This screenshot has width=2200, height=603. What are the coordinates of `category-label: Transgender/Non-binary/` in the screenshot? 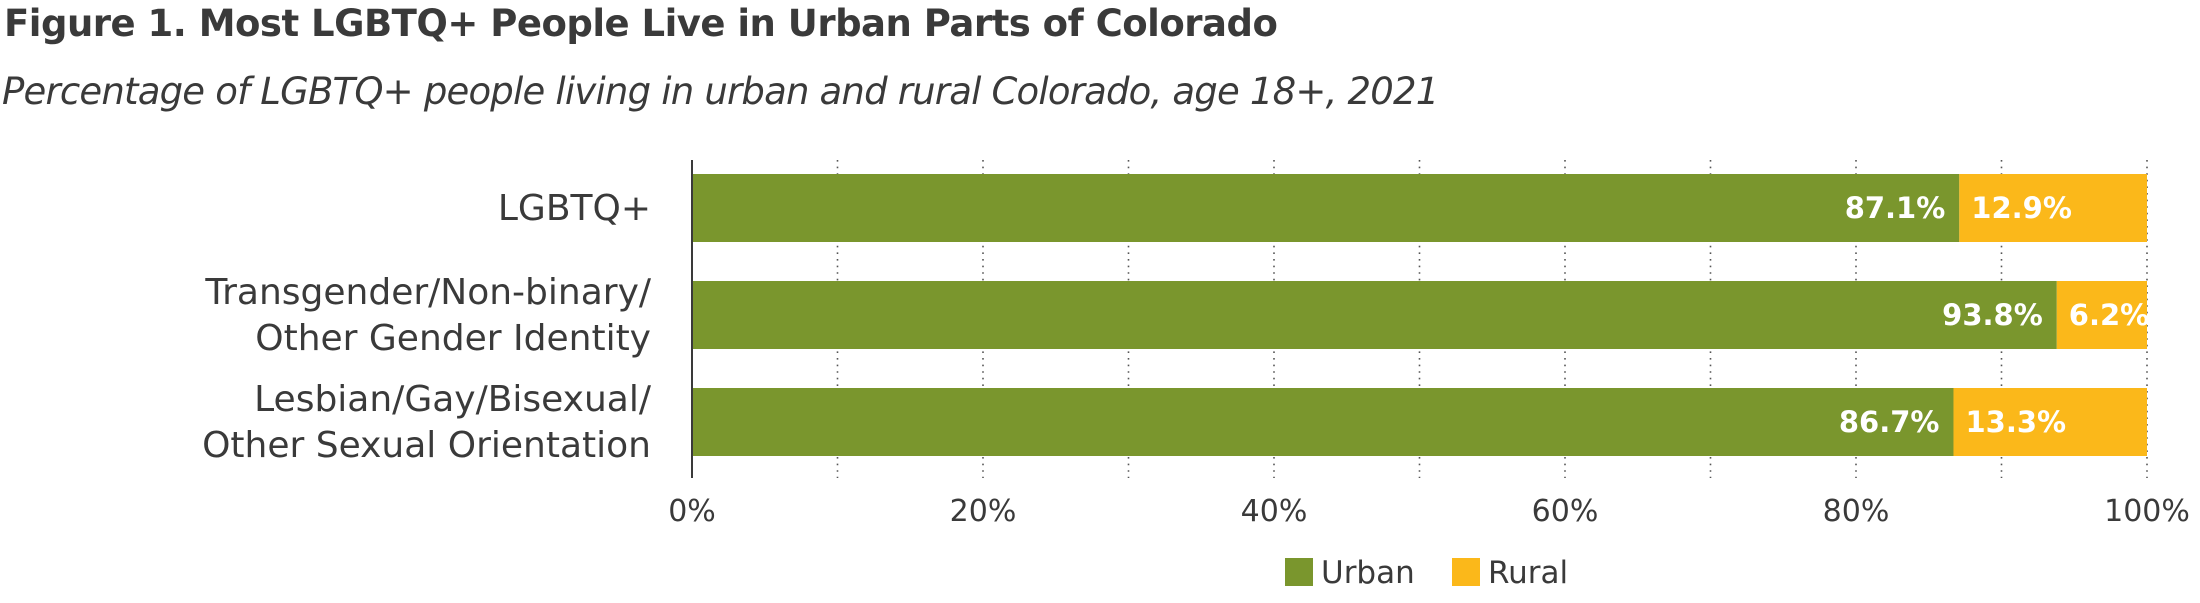 It's located at (427, 292).